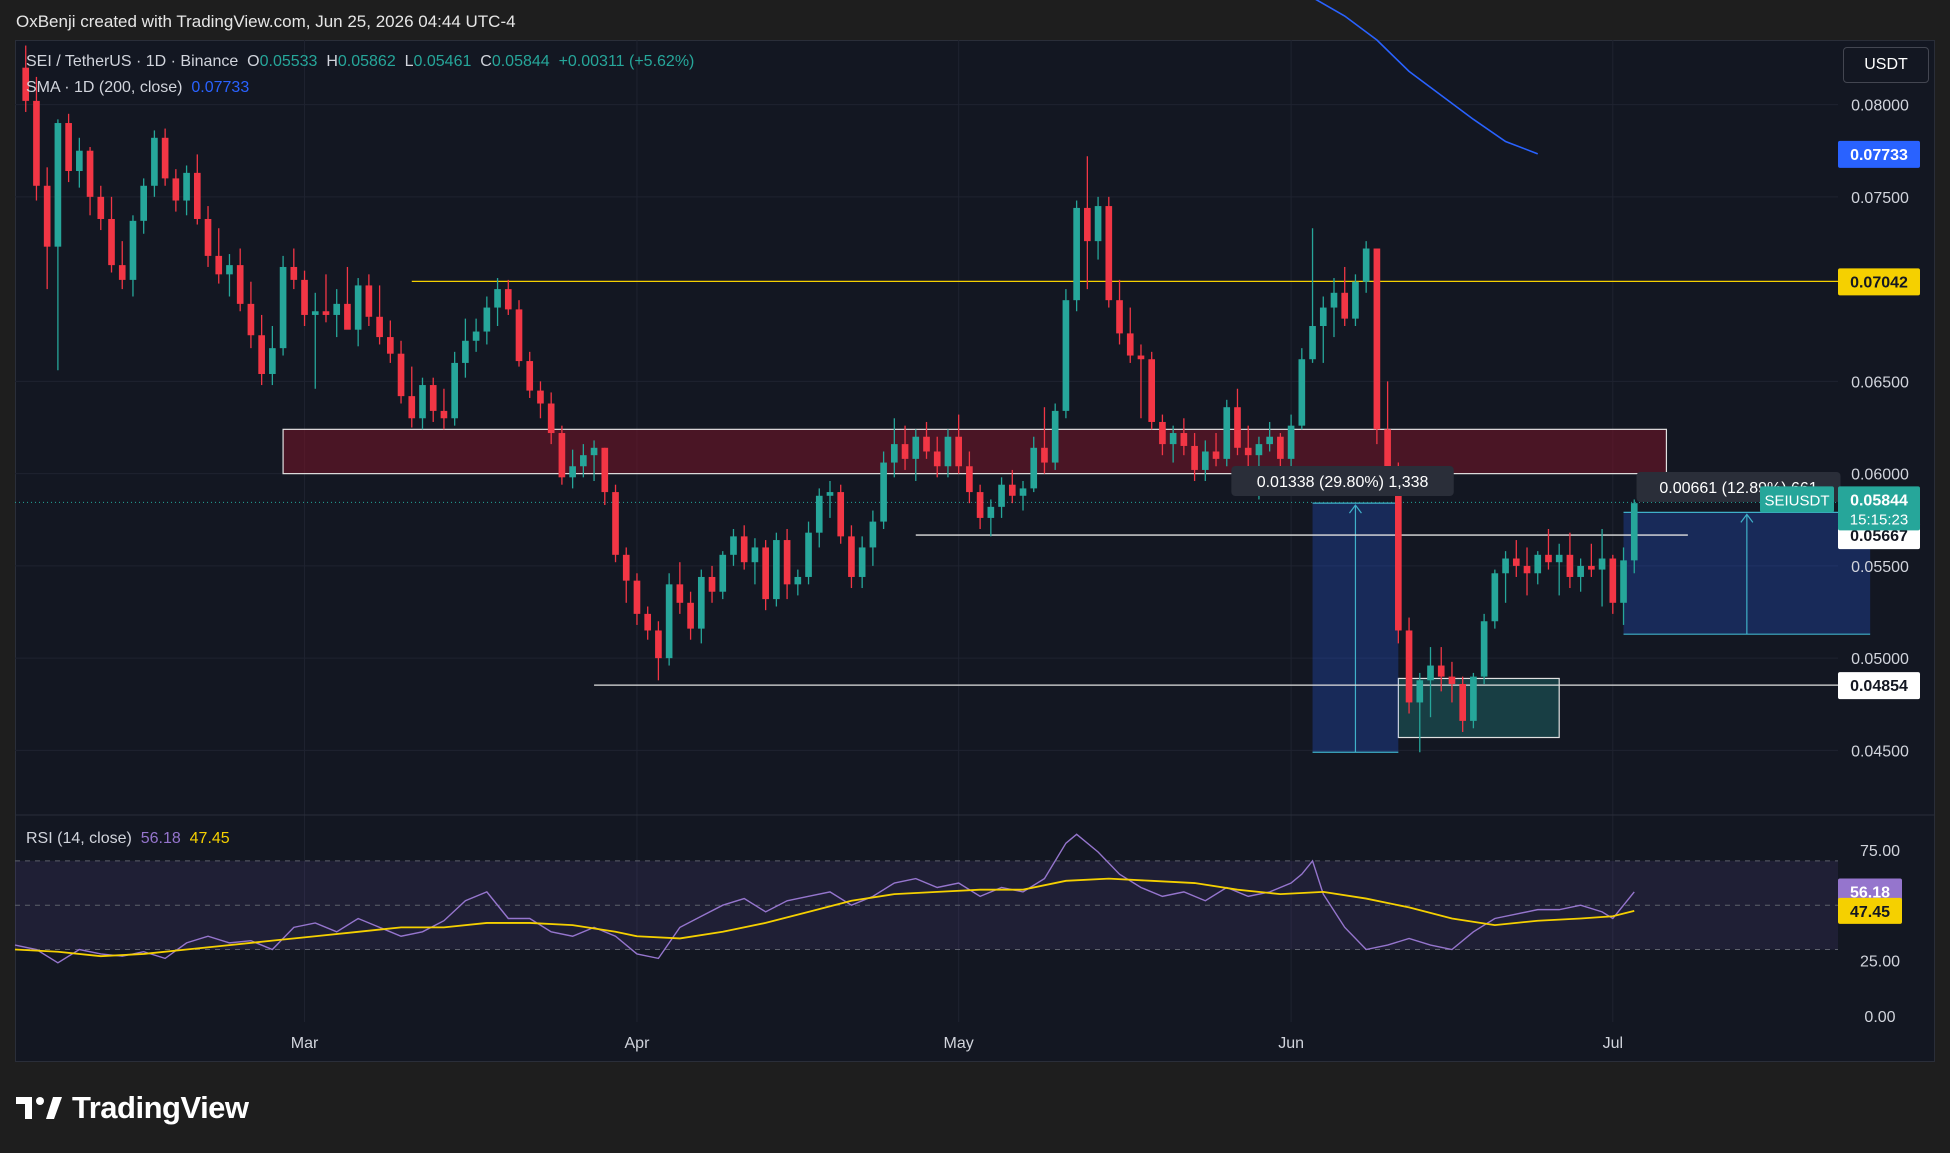  I want to click on tradingview-wordmark: TradingView, so click(160, 1107).